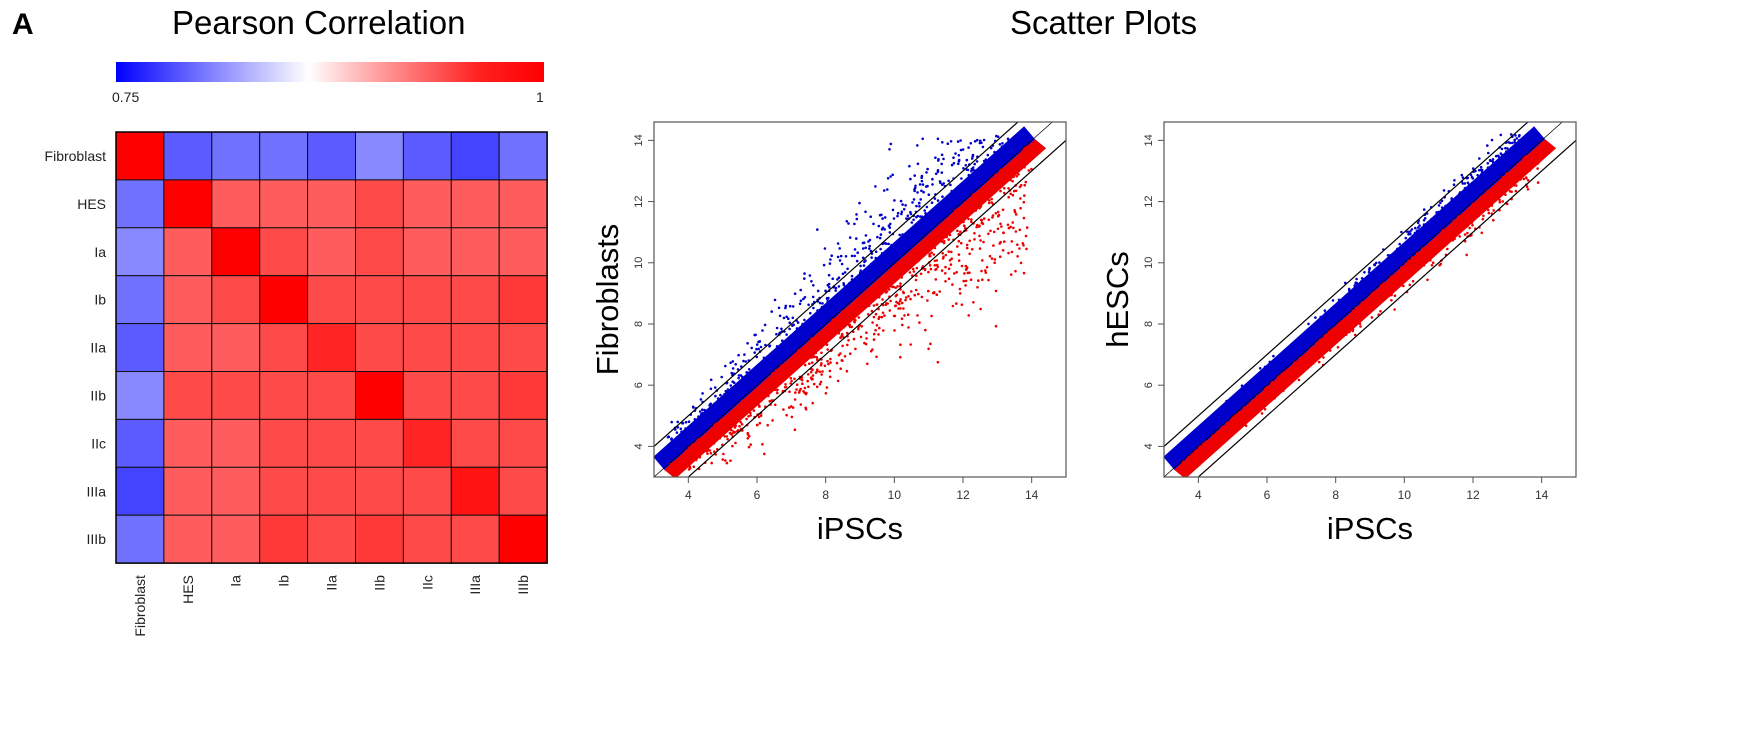  What do you see at coordinates (475, 300) in the screenshot?
I see `heatmap-cell-Ib-IIIa` at bounding box center [475, 300].